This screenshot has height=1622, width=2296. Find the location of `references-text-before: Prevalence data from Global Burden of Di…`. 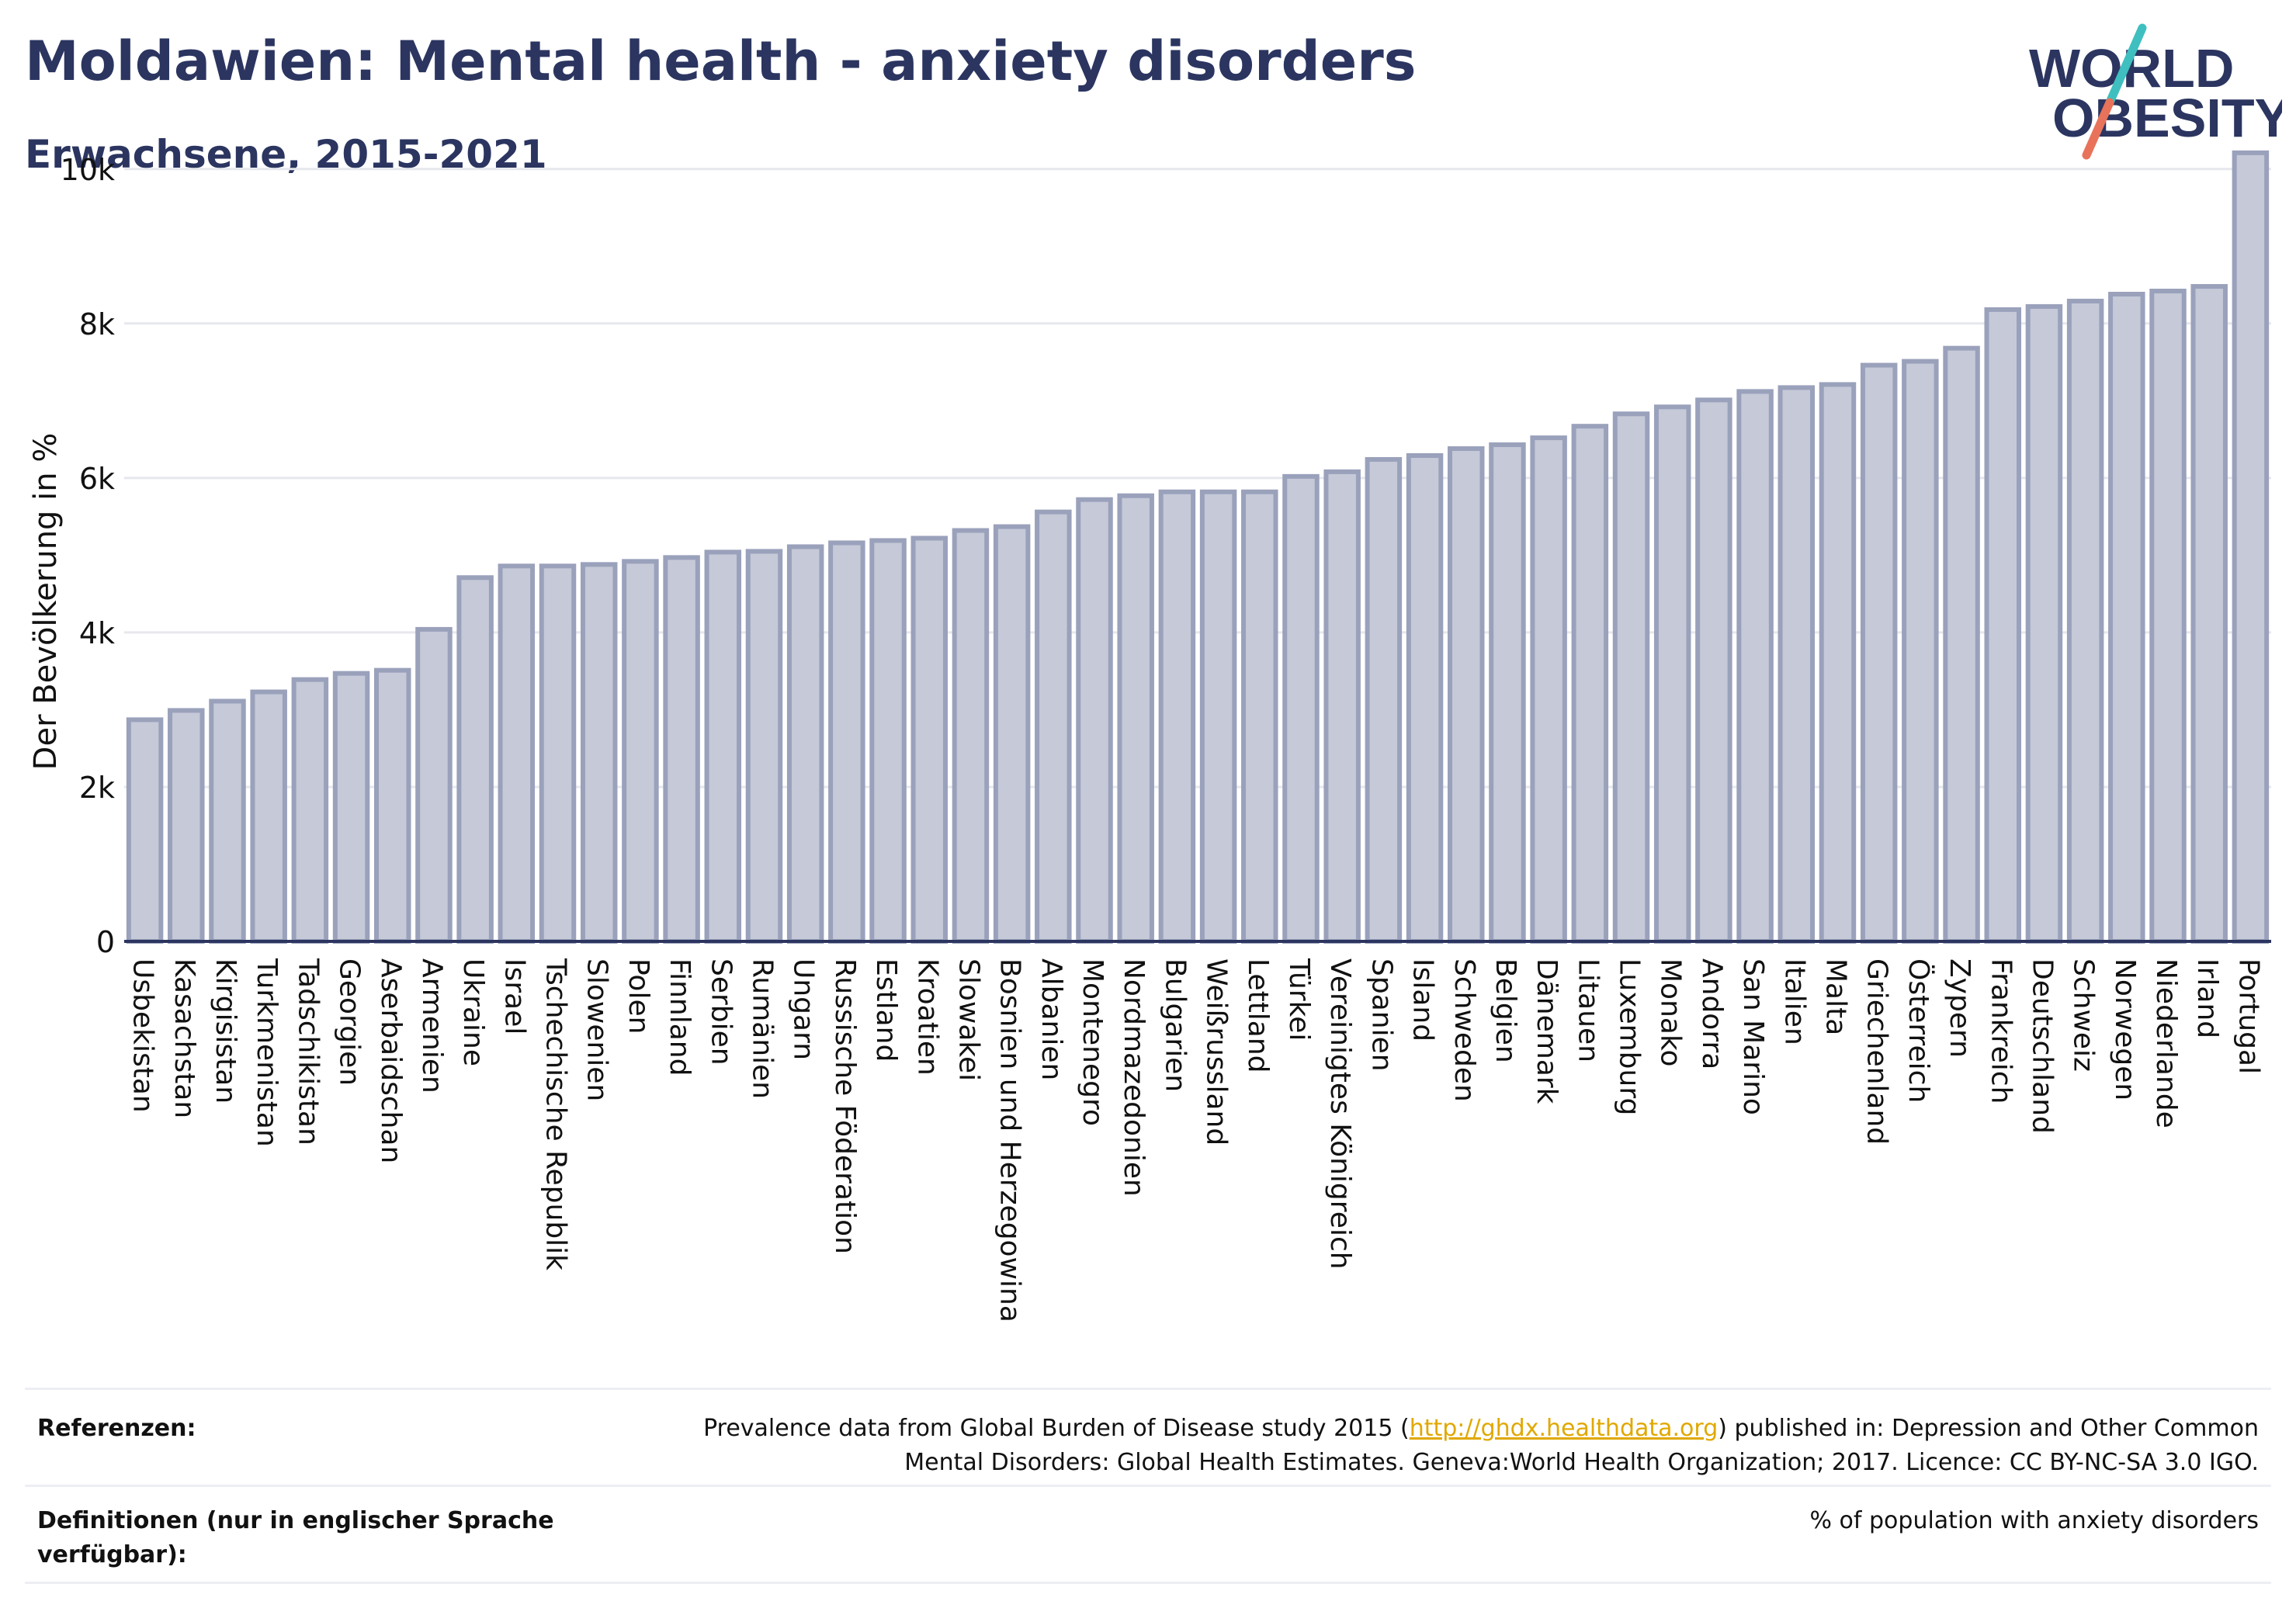

references-text-before: Prevalence data from Global Burden of Di… is located at coordinates (1056, 1428).